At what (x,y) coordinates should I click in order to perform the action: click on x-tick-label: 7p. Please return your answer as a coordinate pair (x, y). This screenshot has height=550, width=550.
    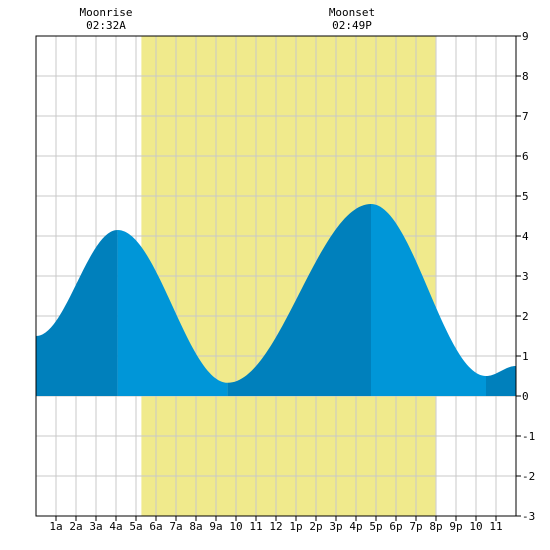
    Looking at the image, I should click on (415, 526).